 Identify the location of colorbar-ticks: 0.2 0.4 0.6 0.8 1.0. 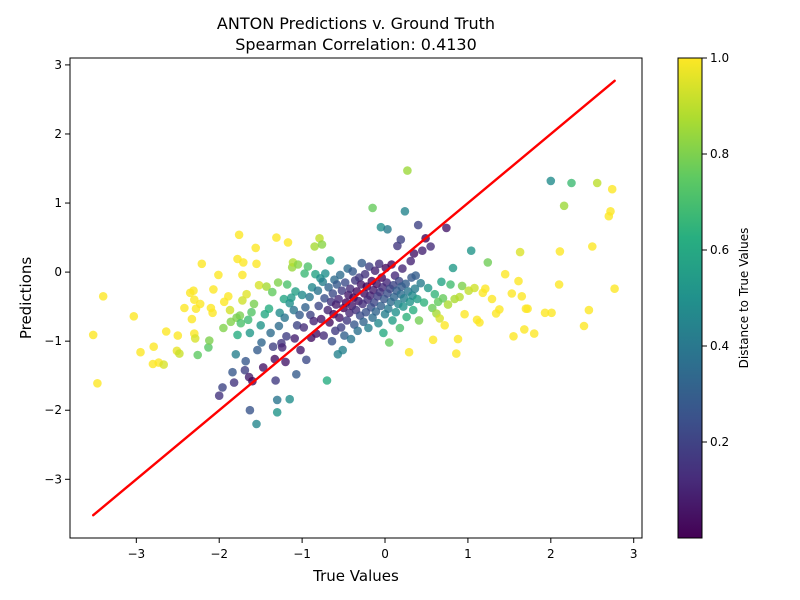
(715, 250).